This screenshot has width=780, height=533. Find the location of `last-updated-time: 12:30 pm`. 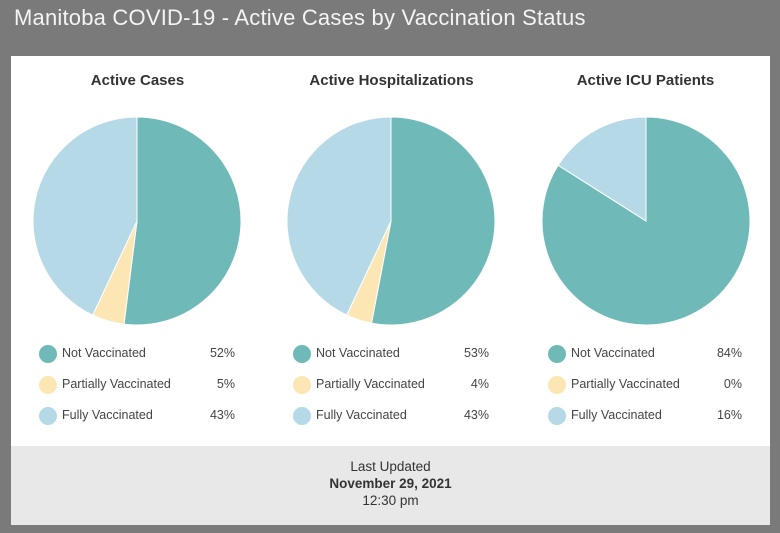

last-updated-time: 12:30 pm is located at coordinates (390, 500).